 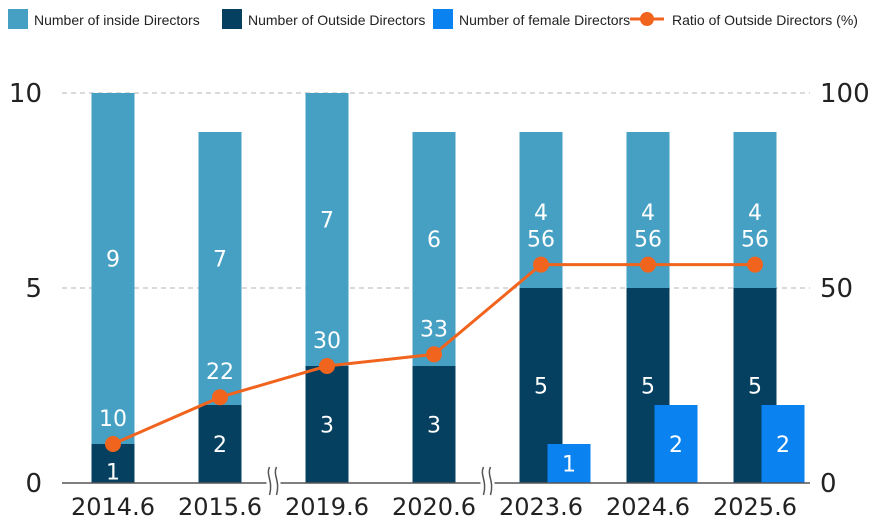 What do you see at coordinates (220, 260) in the screenshot?
I see `label-inside-2015.6: 7` at bounding box center [220, 260].